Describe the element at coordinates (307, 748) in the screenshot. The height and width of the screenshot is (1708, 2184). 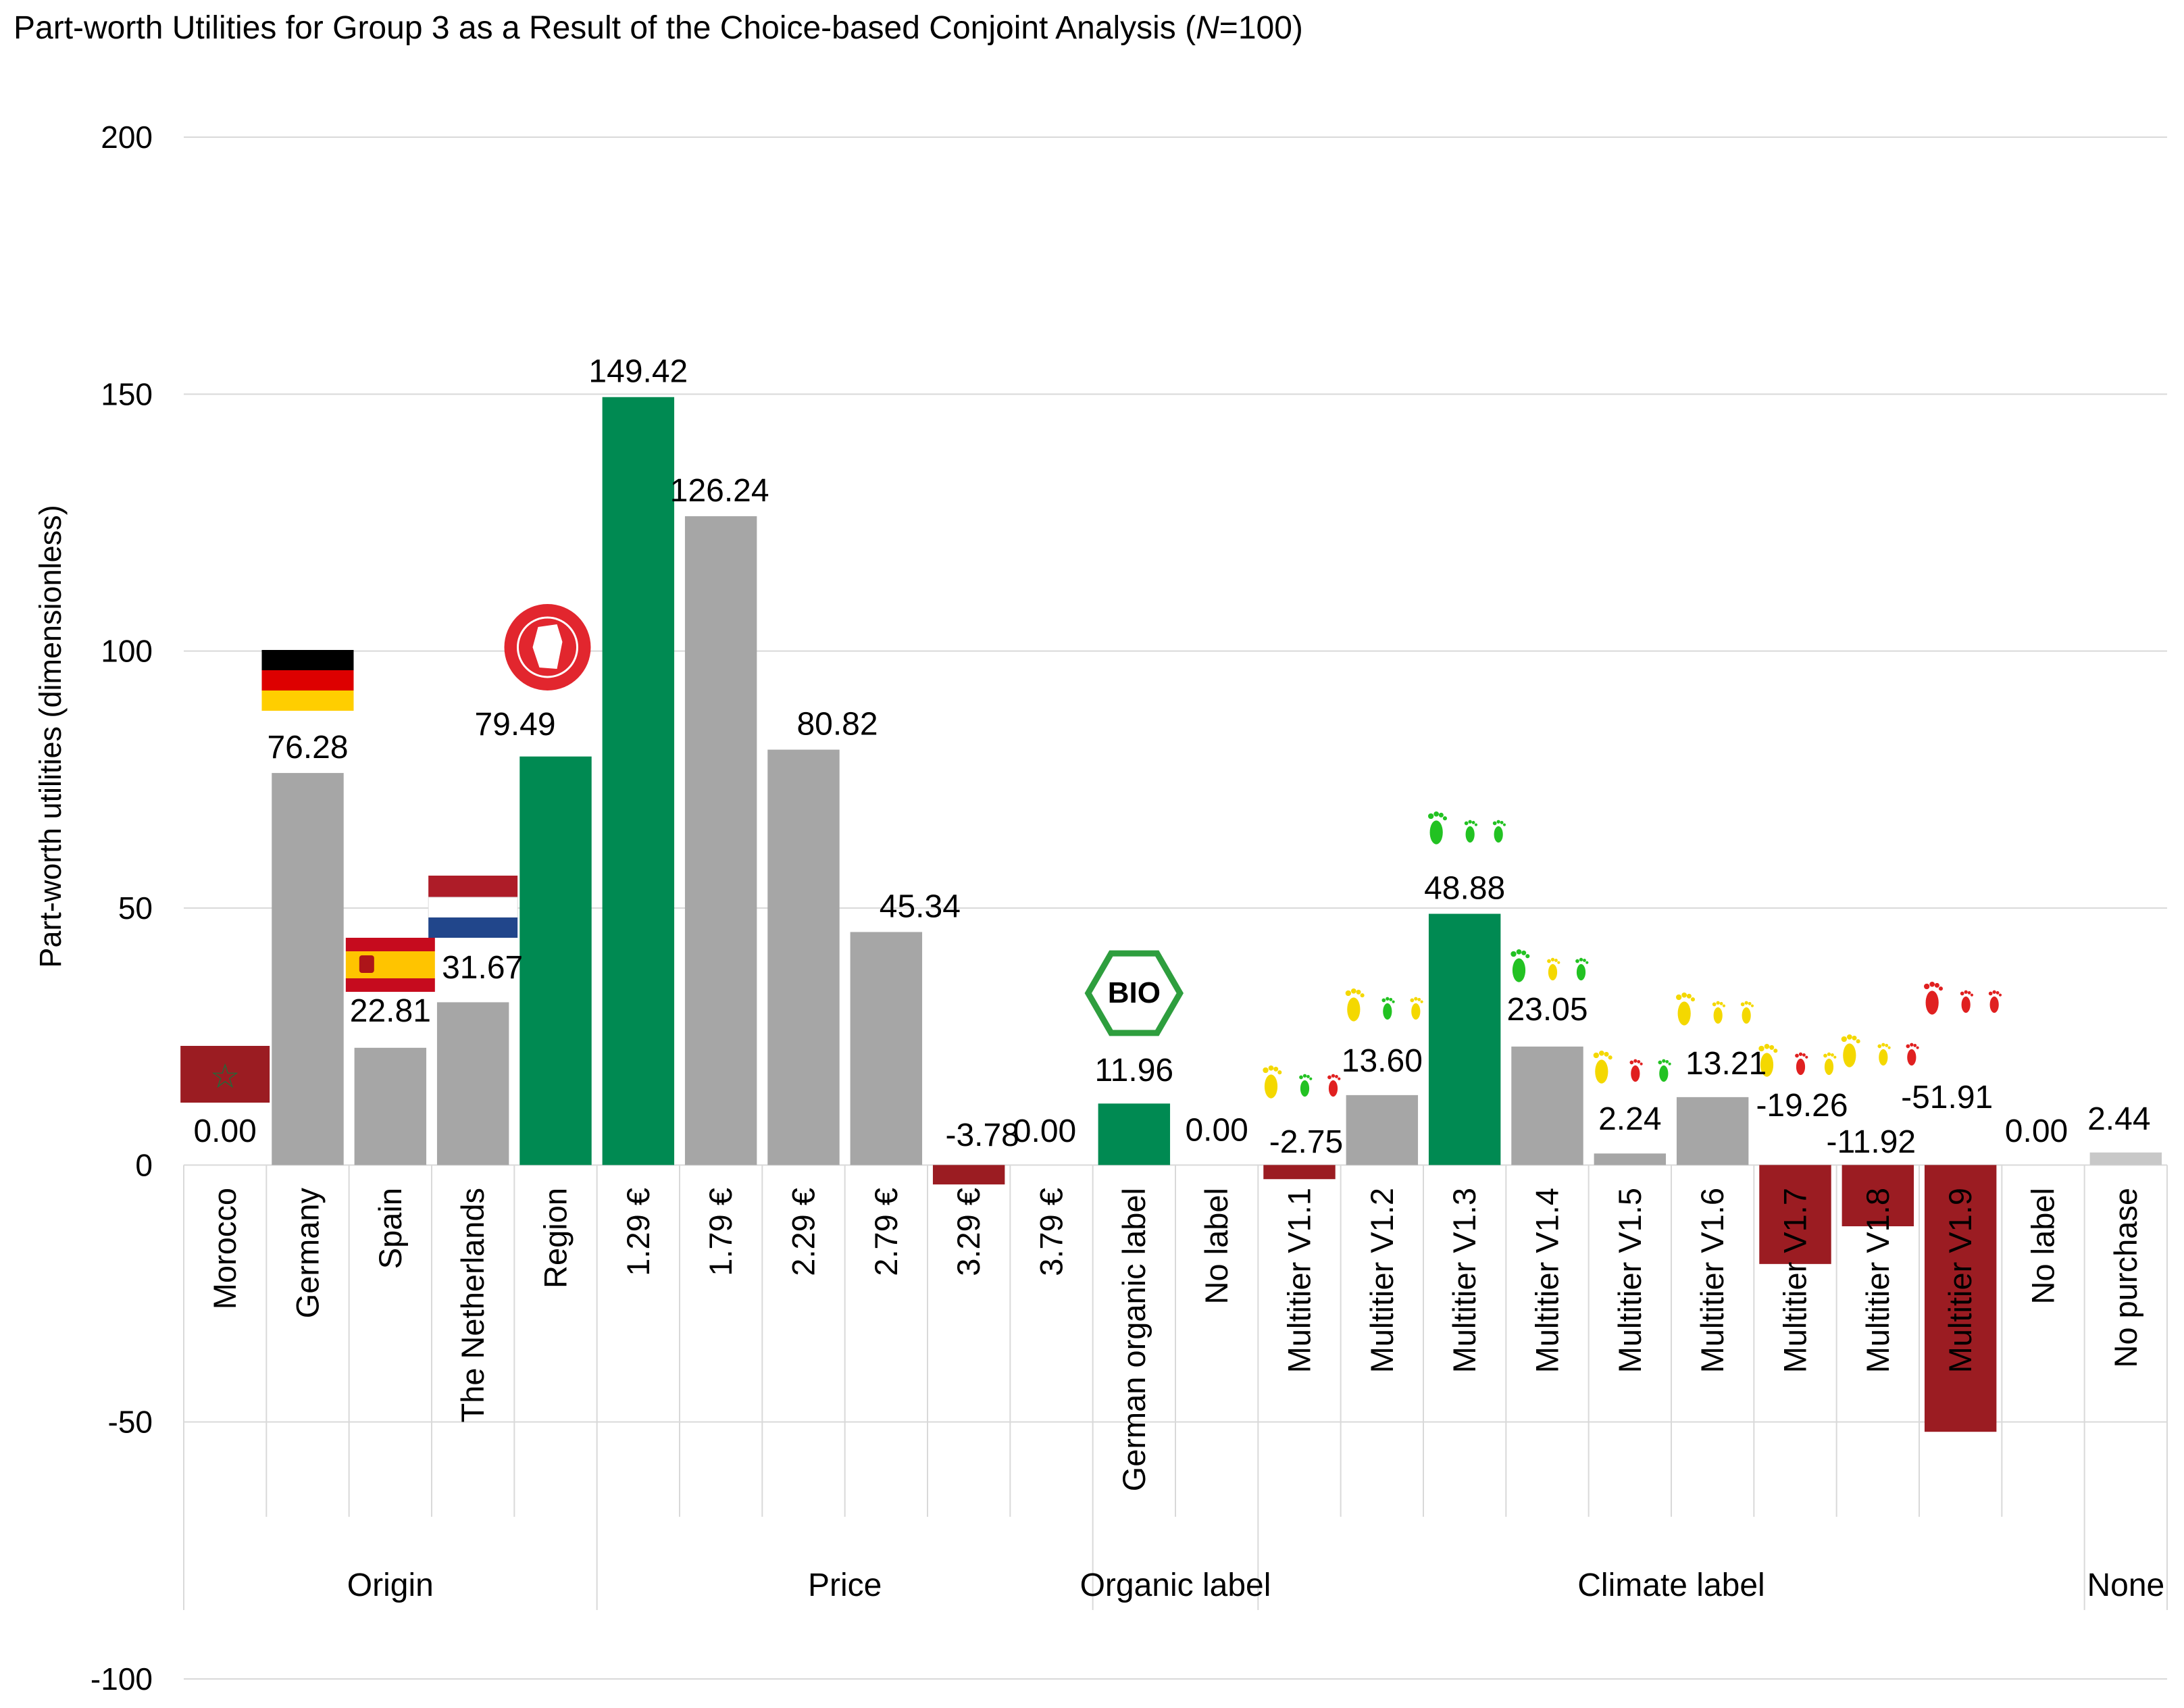
I see `data-label: 76.28` at that location.